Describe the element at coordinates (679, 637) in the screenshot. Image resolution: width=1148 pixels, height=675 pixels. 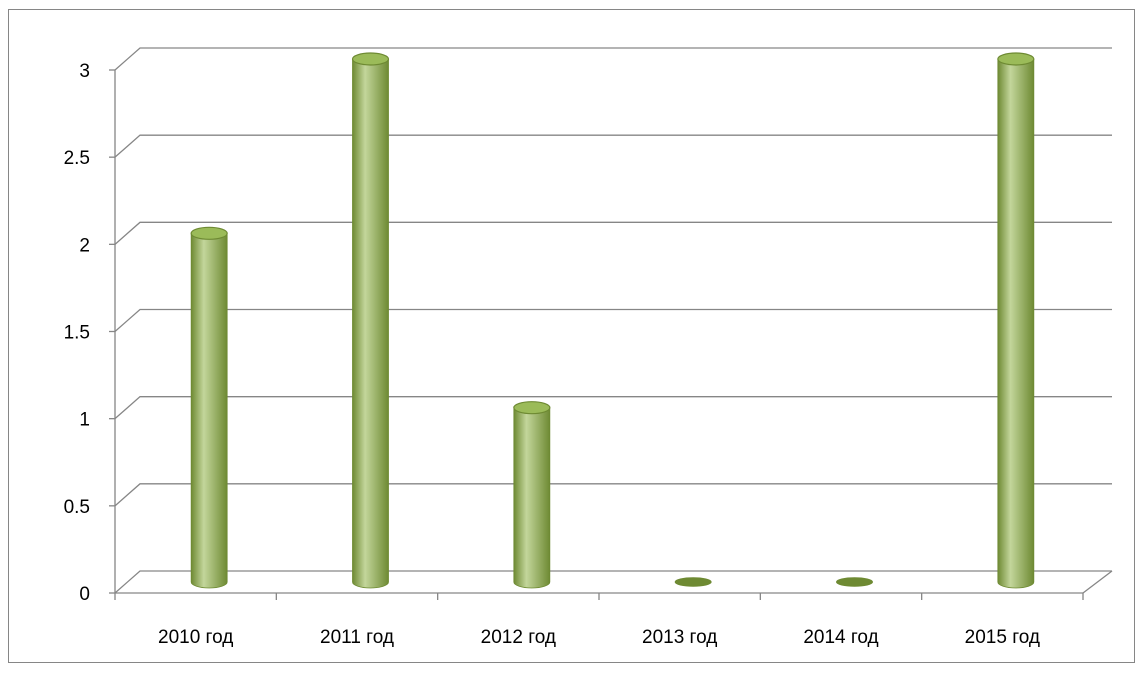
I see `x-tick-label: 2013 год` at that location.